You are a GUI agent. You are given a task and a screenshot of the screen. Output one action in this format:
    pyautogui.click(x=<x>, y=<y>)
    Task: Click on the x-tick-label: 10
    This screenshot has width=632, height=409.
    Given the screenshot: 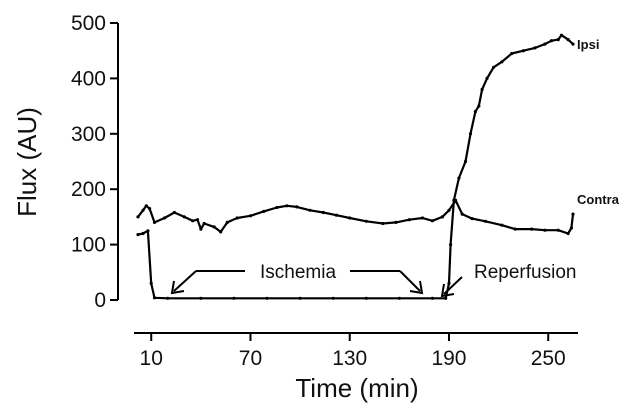 What is the action you would take?
    pyautogui.click(x=151, y=358)
    